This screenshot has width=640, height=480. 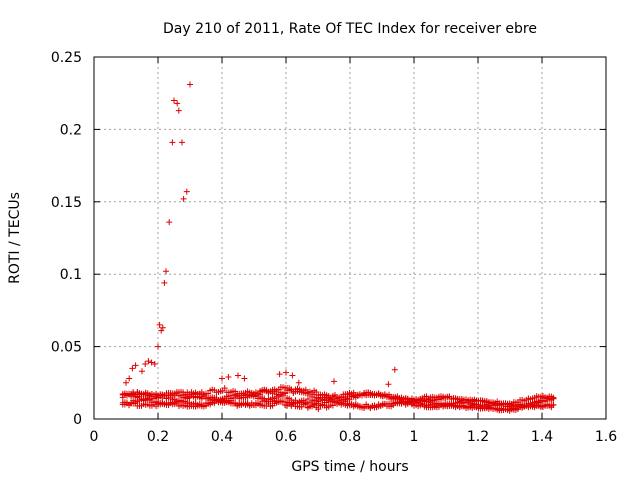 What do you see at coordinates (414, 437) in the screenshot?
I see `x-tick-label: 1` at bounding box center [414, 437].